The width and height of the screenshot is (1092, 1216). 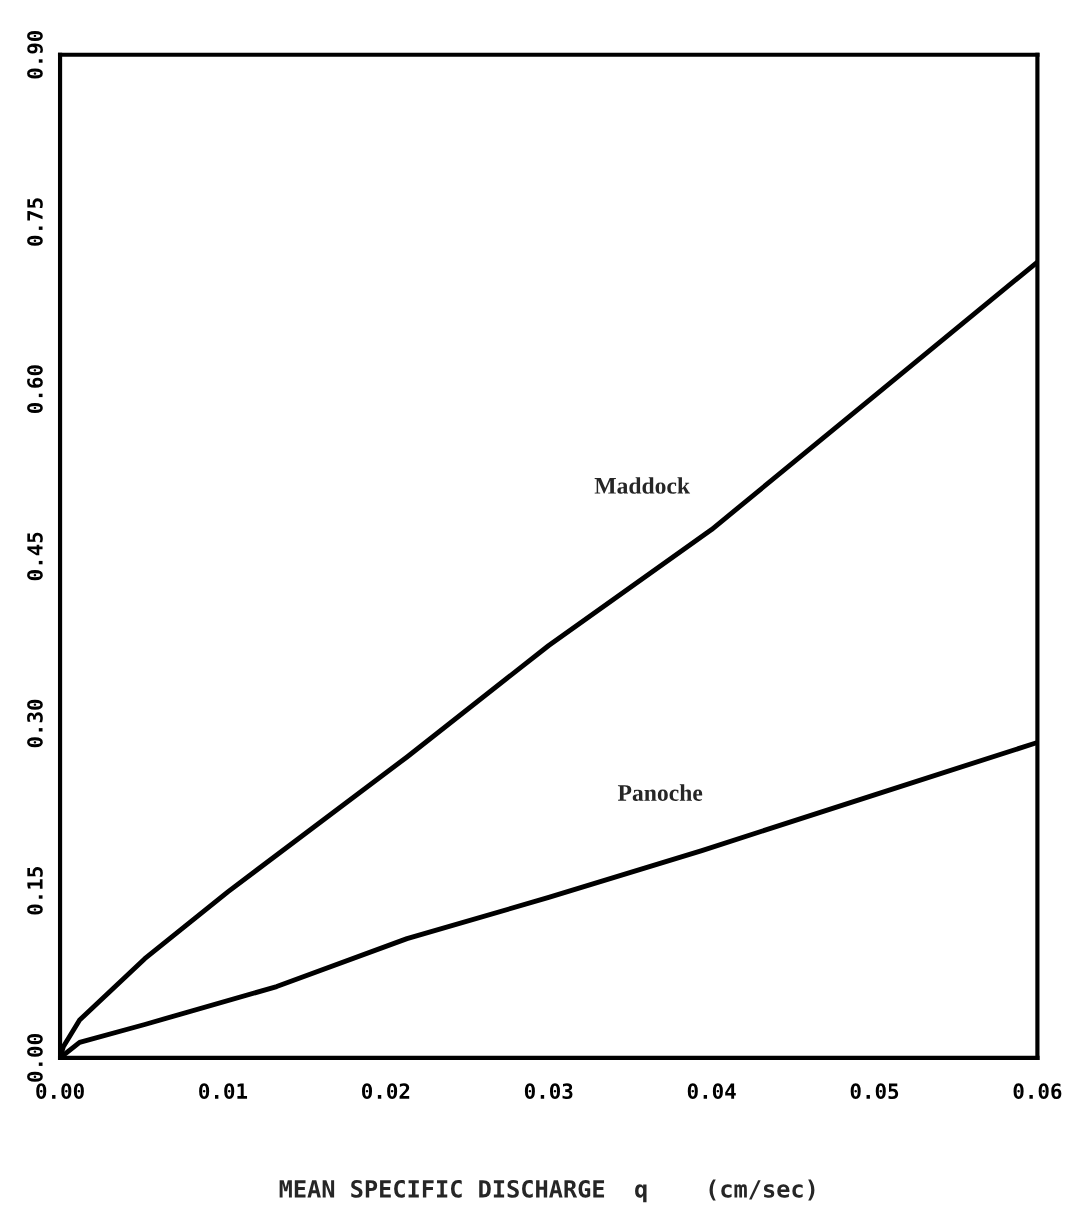 What do you see at coordinates (660, 792) in the screenshot?
I see `series-label: Panoche` at bounding box center [660, 792].